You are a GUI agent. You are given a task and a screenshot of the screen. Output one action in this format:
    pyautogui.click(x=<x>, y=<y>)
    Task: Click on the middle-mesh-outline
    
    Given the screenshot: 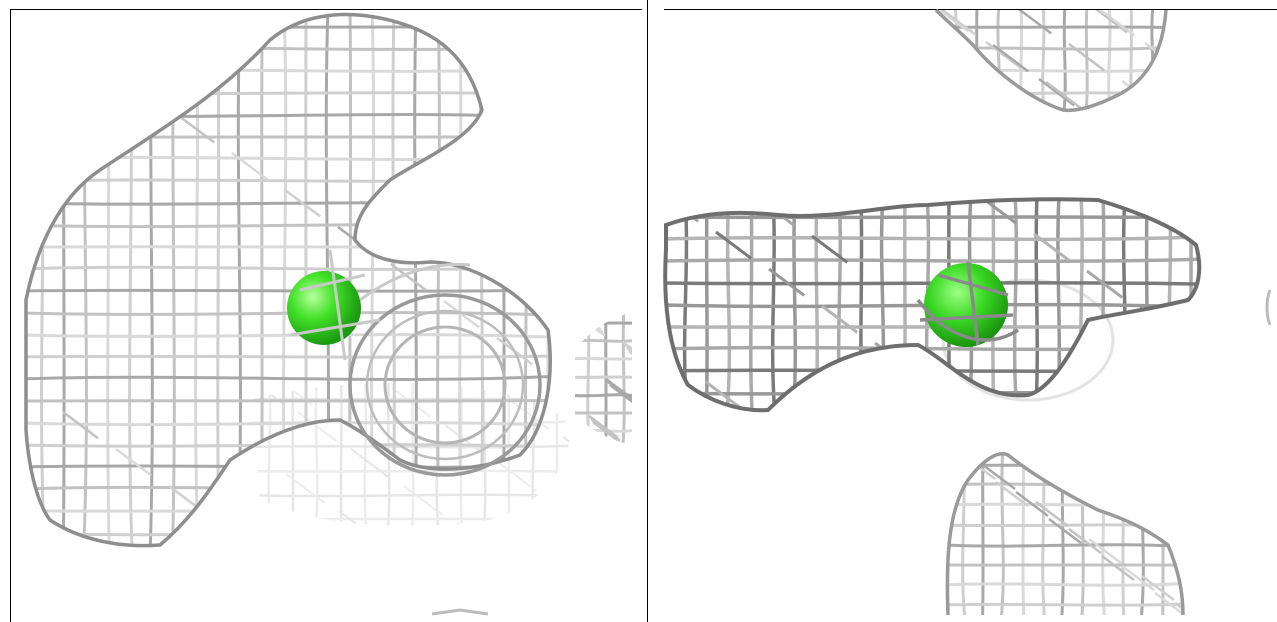 What is the action you would take?
    pyautogui.click(x=932, y=305)
    